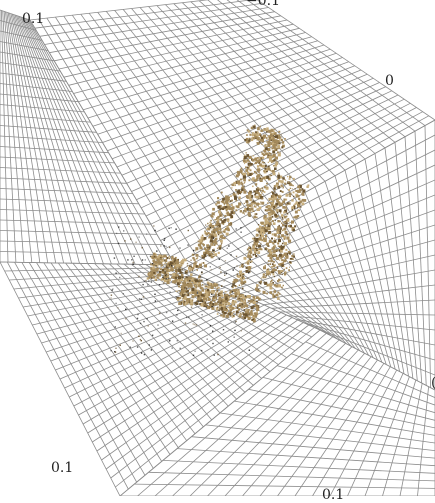 The height and width of the screenshot is (503, 435). I want to click on tick-label-right-edge: (, so click(433, 383).